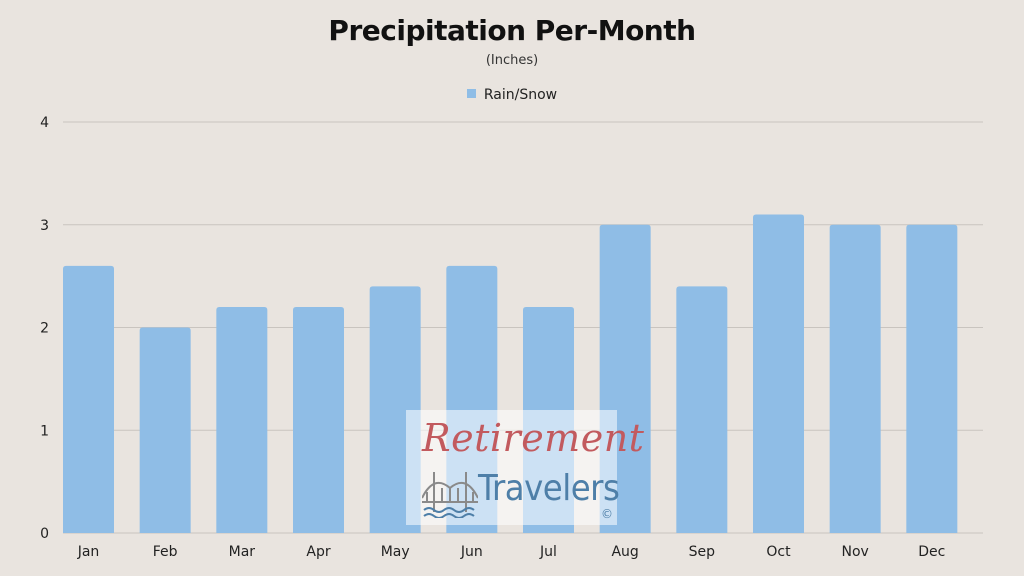 This screenshot has width=1024, height=576. Describe the element at coordinates (512, 60) in the screenshot. I see `chart-subtitle: (Inches)` at that location.